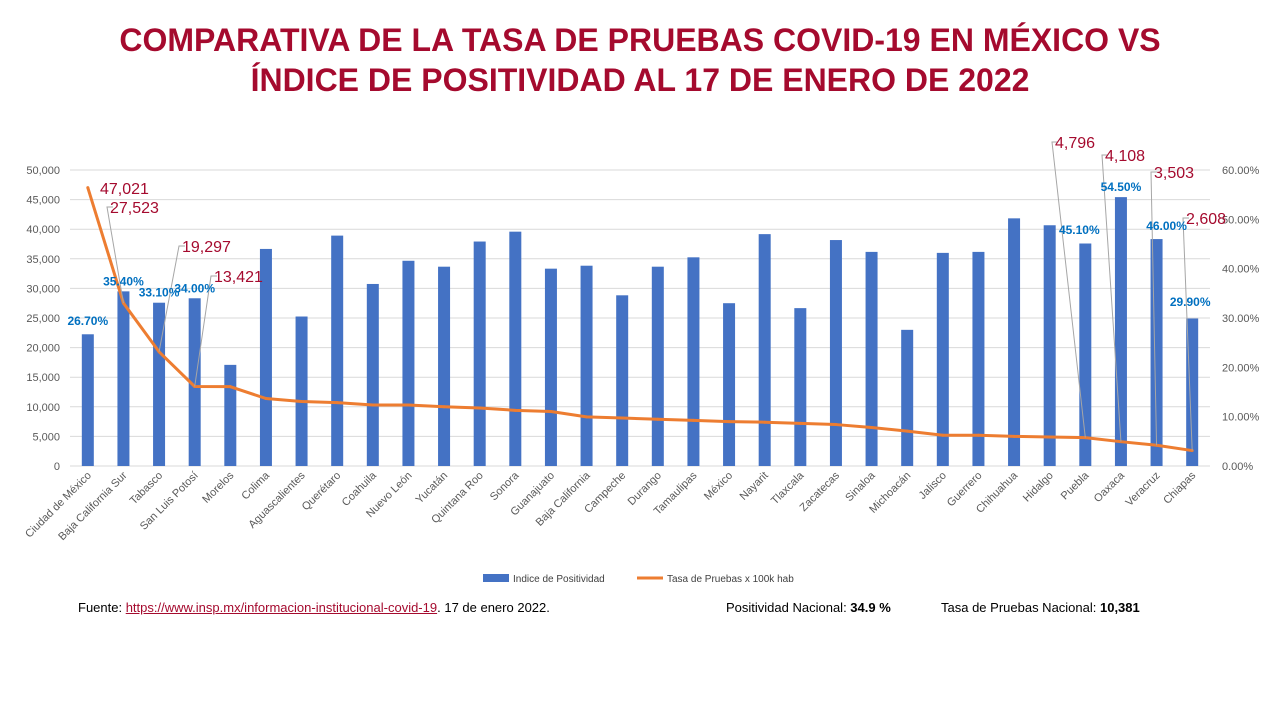 The height and width of the screenshot is (720, 1280). Describe the element at coordinates (788, 607) in the screenshot. I see `positividad-label: Positividad Nacional:` at that location.